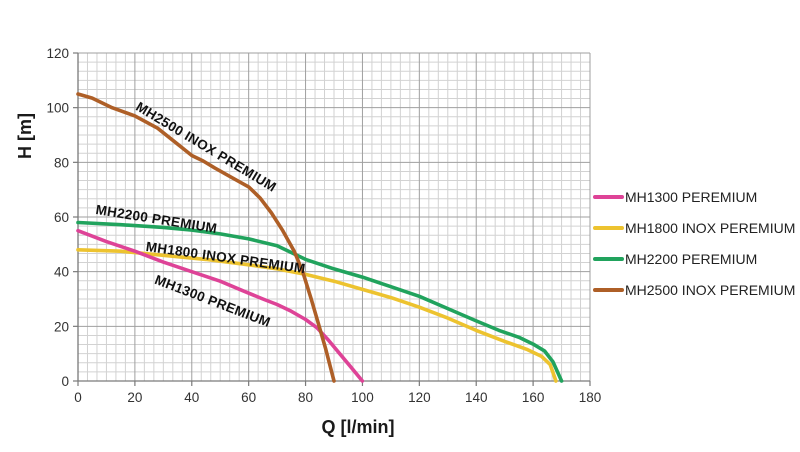 The height and width of the screenshot is (452, 800). Describe the element at coordinates (61, 272) in the screenshot. I see `y-tick-label: 40` at that location.